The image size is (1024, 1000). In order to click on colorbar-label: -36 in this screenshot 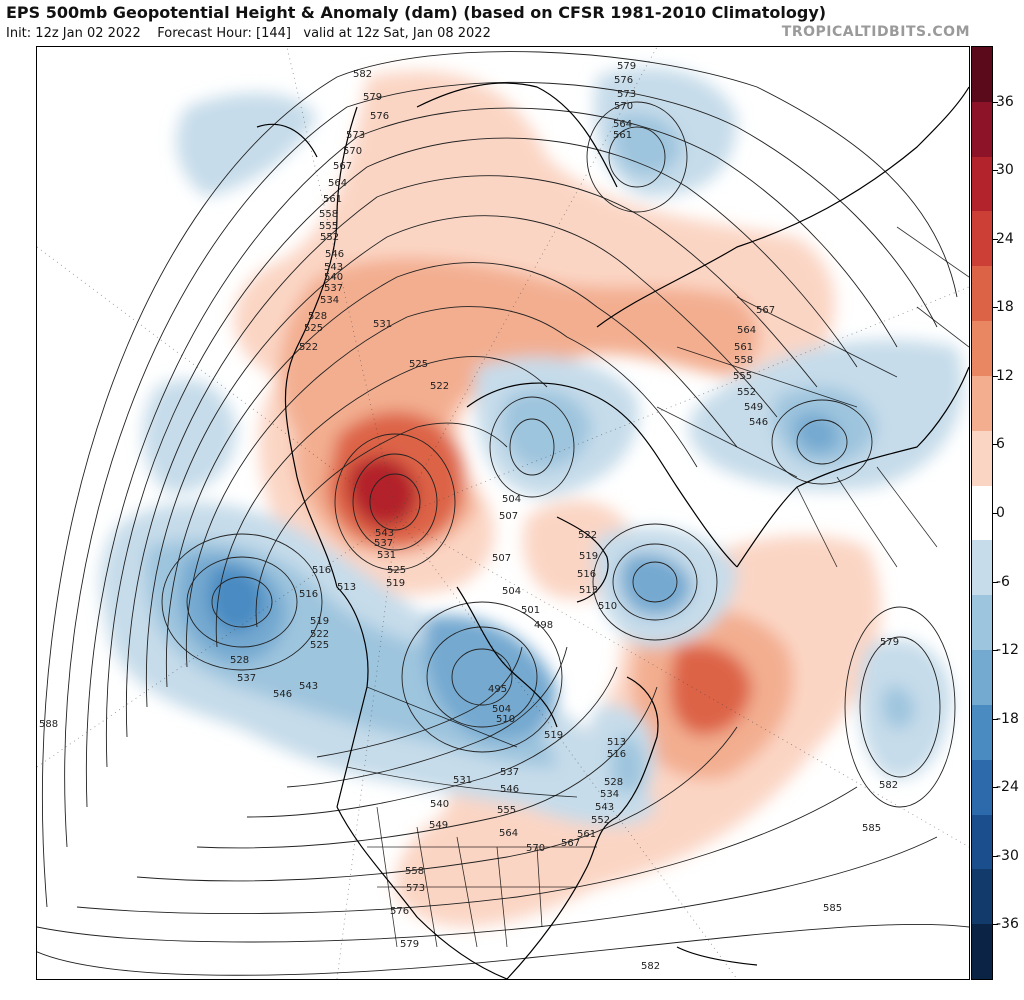, I will do `click(1007, 924)`.